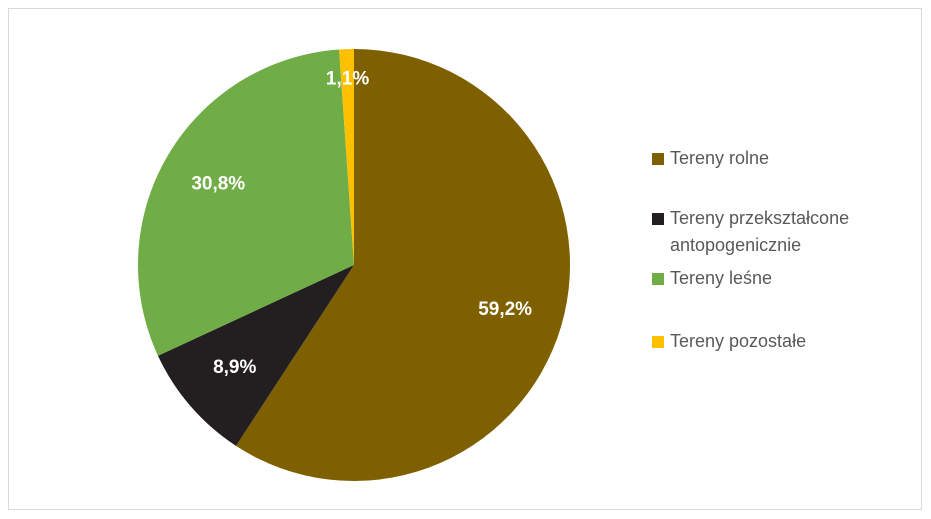  I want to click on legend-item: Tereny leśne, so click(777, 278).